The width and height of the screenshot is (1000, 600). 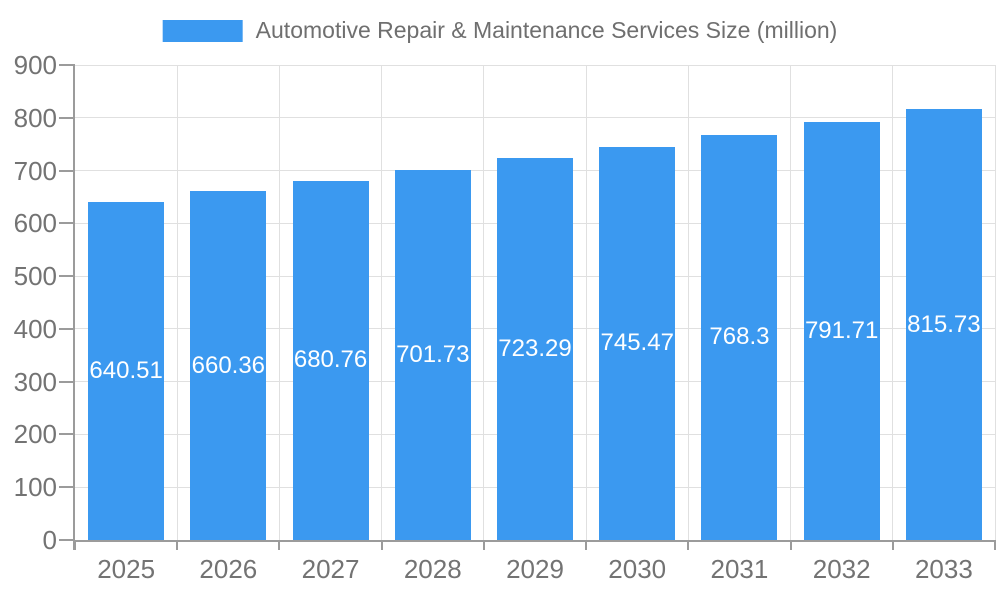 I want to click on bar-value-label: 745.47, so click(x=637, y=343).